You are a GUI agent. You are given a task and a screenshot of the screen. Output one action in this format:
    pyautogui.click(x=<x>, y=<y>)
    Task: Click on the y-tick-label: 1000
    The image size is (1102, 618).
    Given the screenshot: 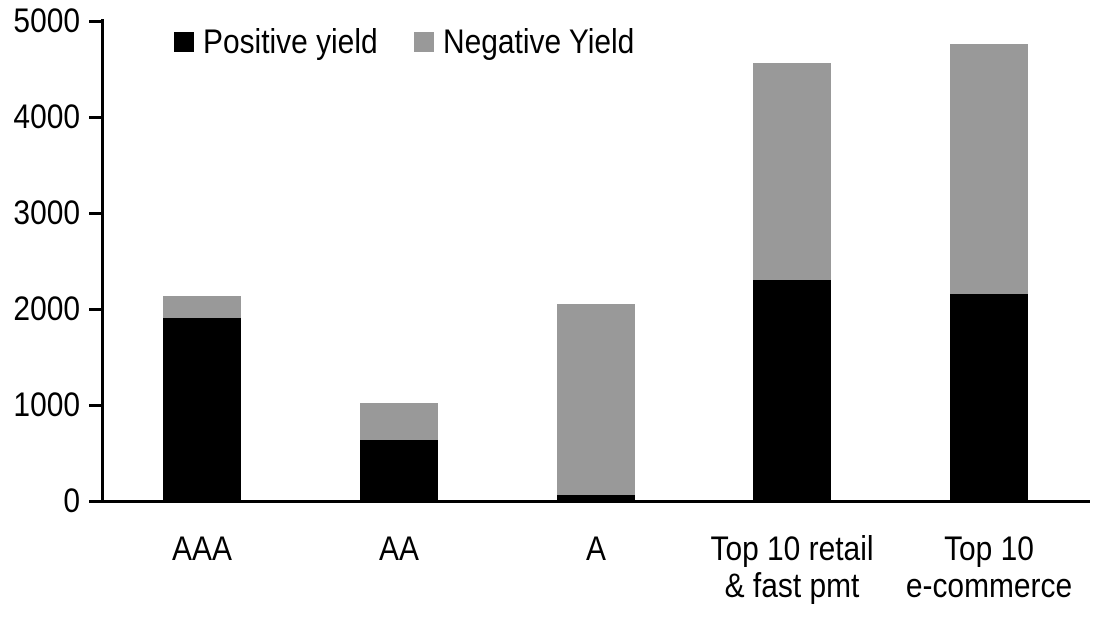 What is the action you would take?
    pyautogui.click(x=46, y=405)
    